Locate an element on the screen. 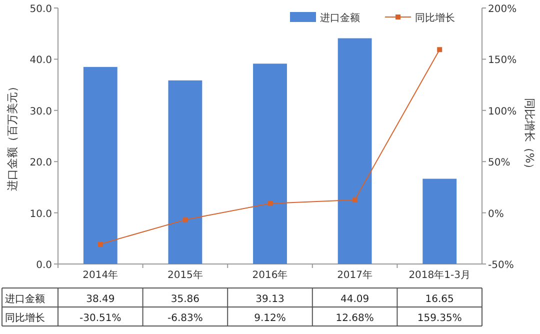  y2-tick-label: 150% is located at coordinates (502, 60).